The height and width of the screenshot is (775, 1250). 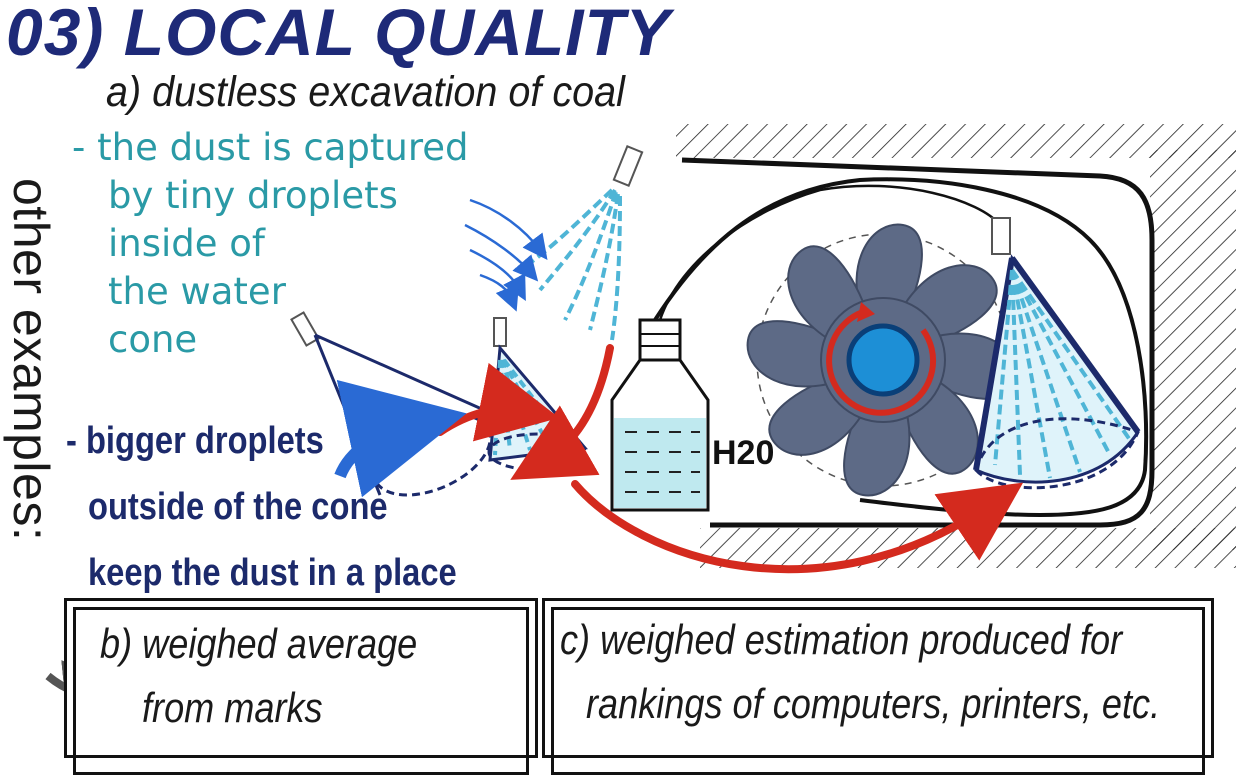 I want to click on box-b-line: from marks, so click(x=232, y=707).